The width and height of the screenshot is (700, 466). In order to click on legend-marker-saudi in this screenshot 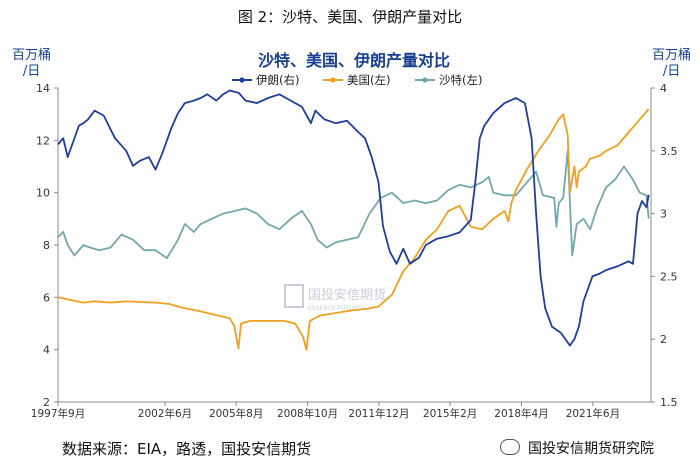, I will do `click(425, 80)`.